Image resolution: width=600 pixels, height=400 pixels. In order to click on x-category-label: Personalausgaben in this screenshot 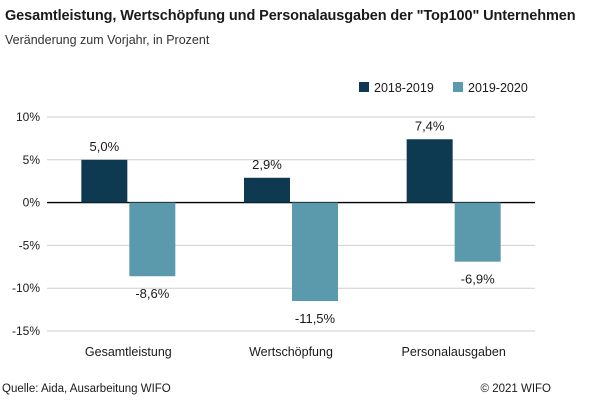, I will do `click(454, 352)`.